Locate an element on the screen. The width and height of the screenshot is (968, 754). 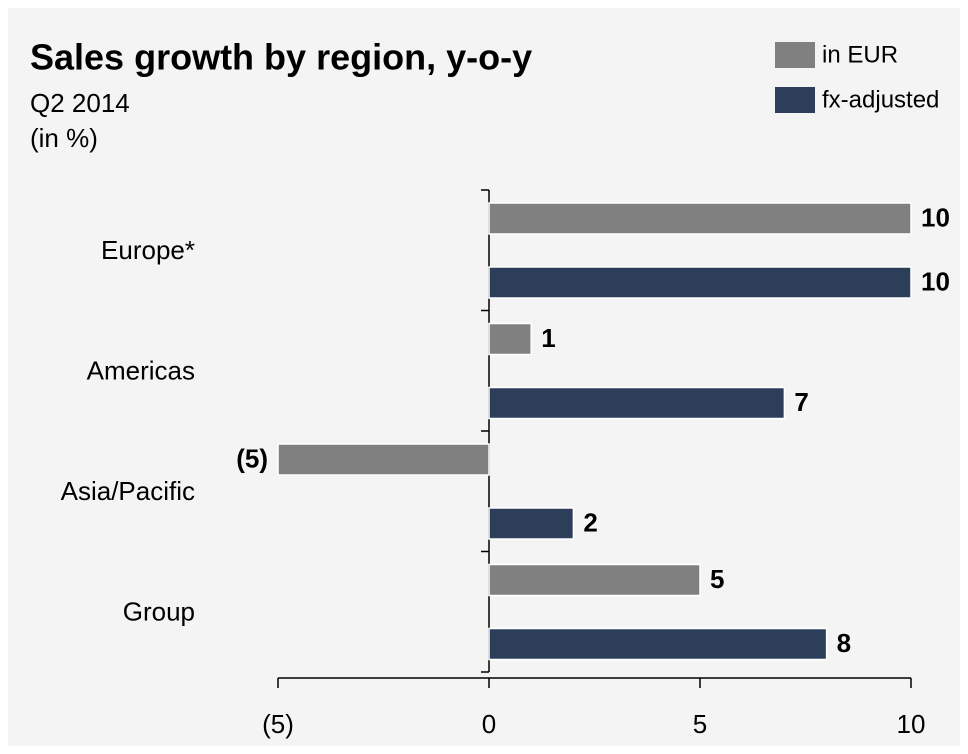
legend-label: in EUR is located at coordinates (860, 54).